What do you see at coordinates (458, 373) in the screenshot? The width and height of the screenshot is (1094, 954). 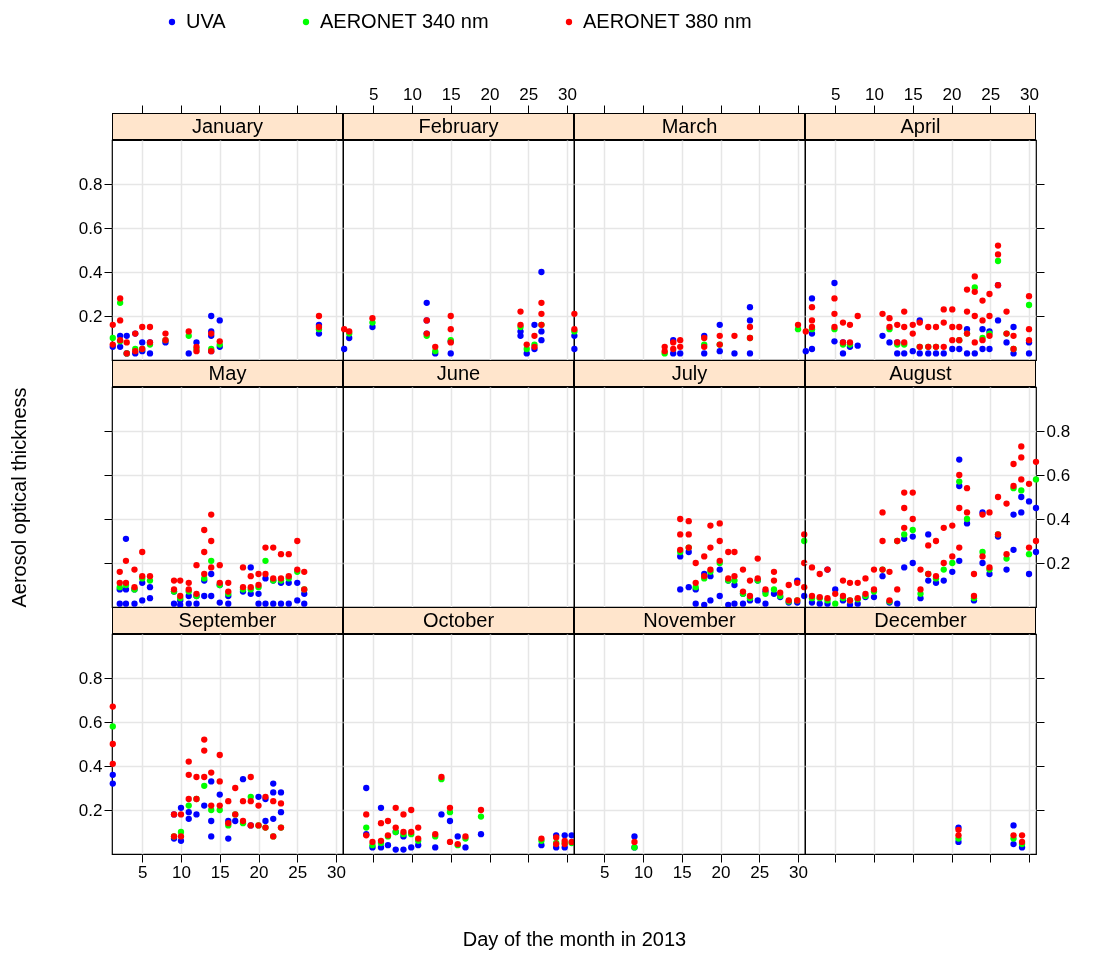 I see `panel-header: June` at bounding box center [458, 373].